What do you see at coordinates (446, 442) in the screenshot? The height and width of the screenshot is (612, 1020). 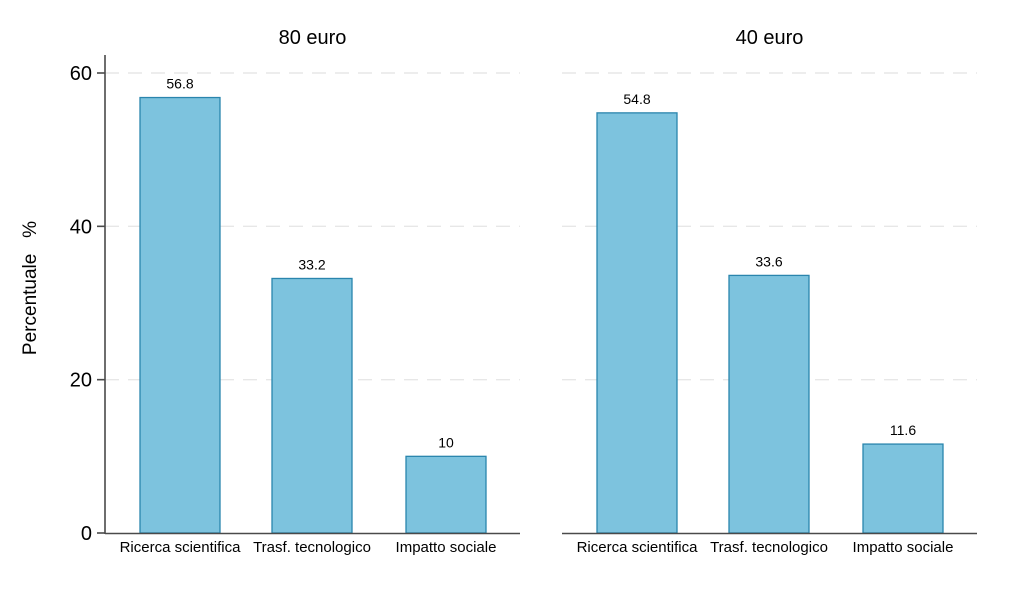 I see `bar-value-label: 10` at bounding box center [446, 442].